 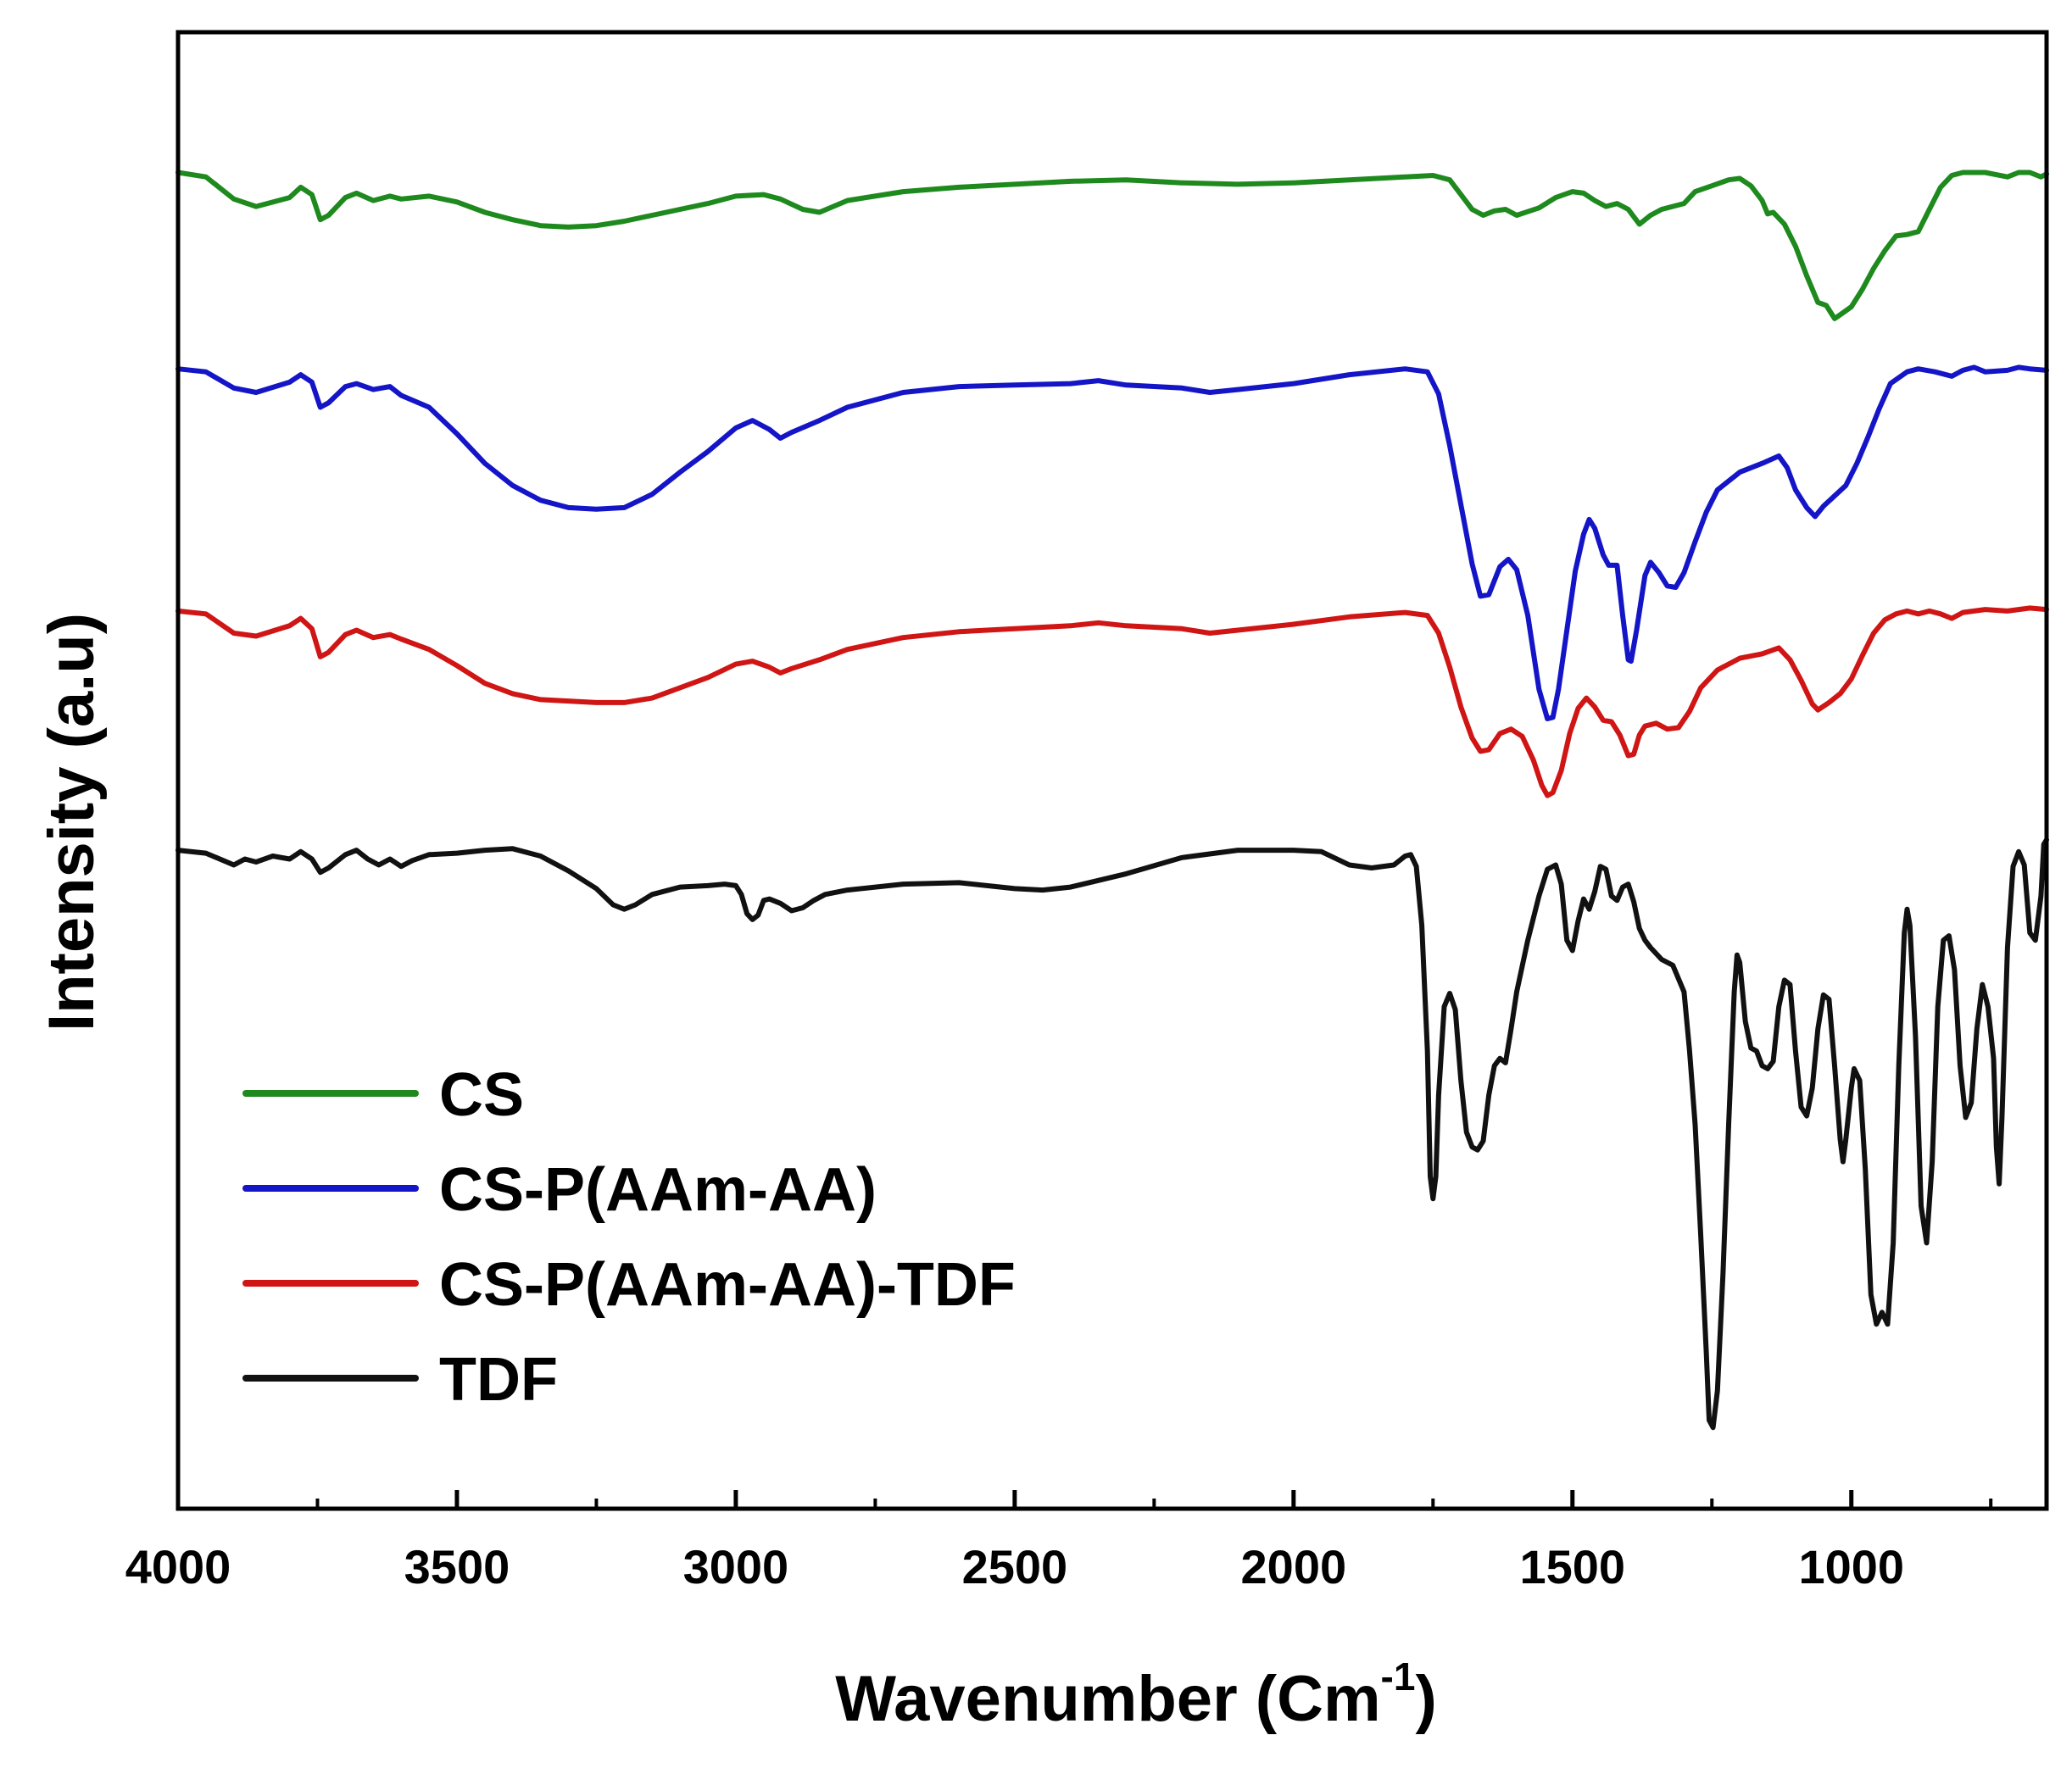 I want to click on legend-label-cs-p-aam-aa: CS-P(AAm-AA), so click(x=658, y=1190).